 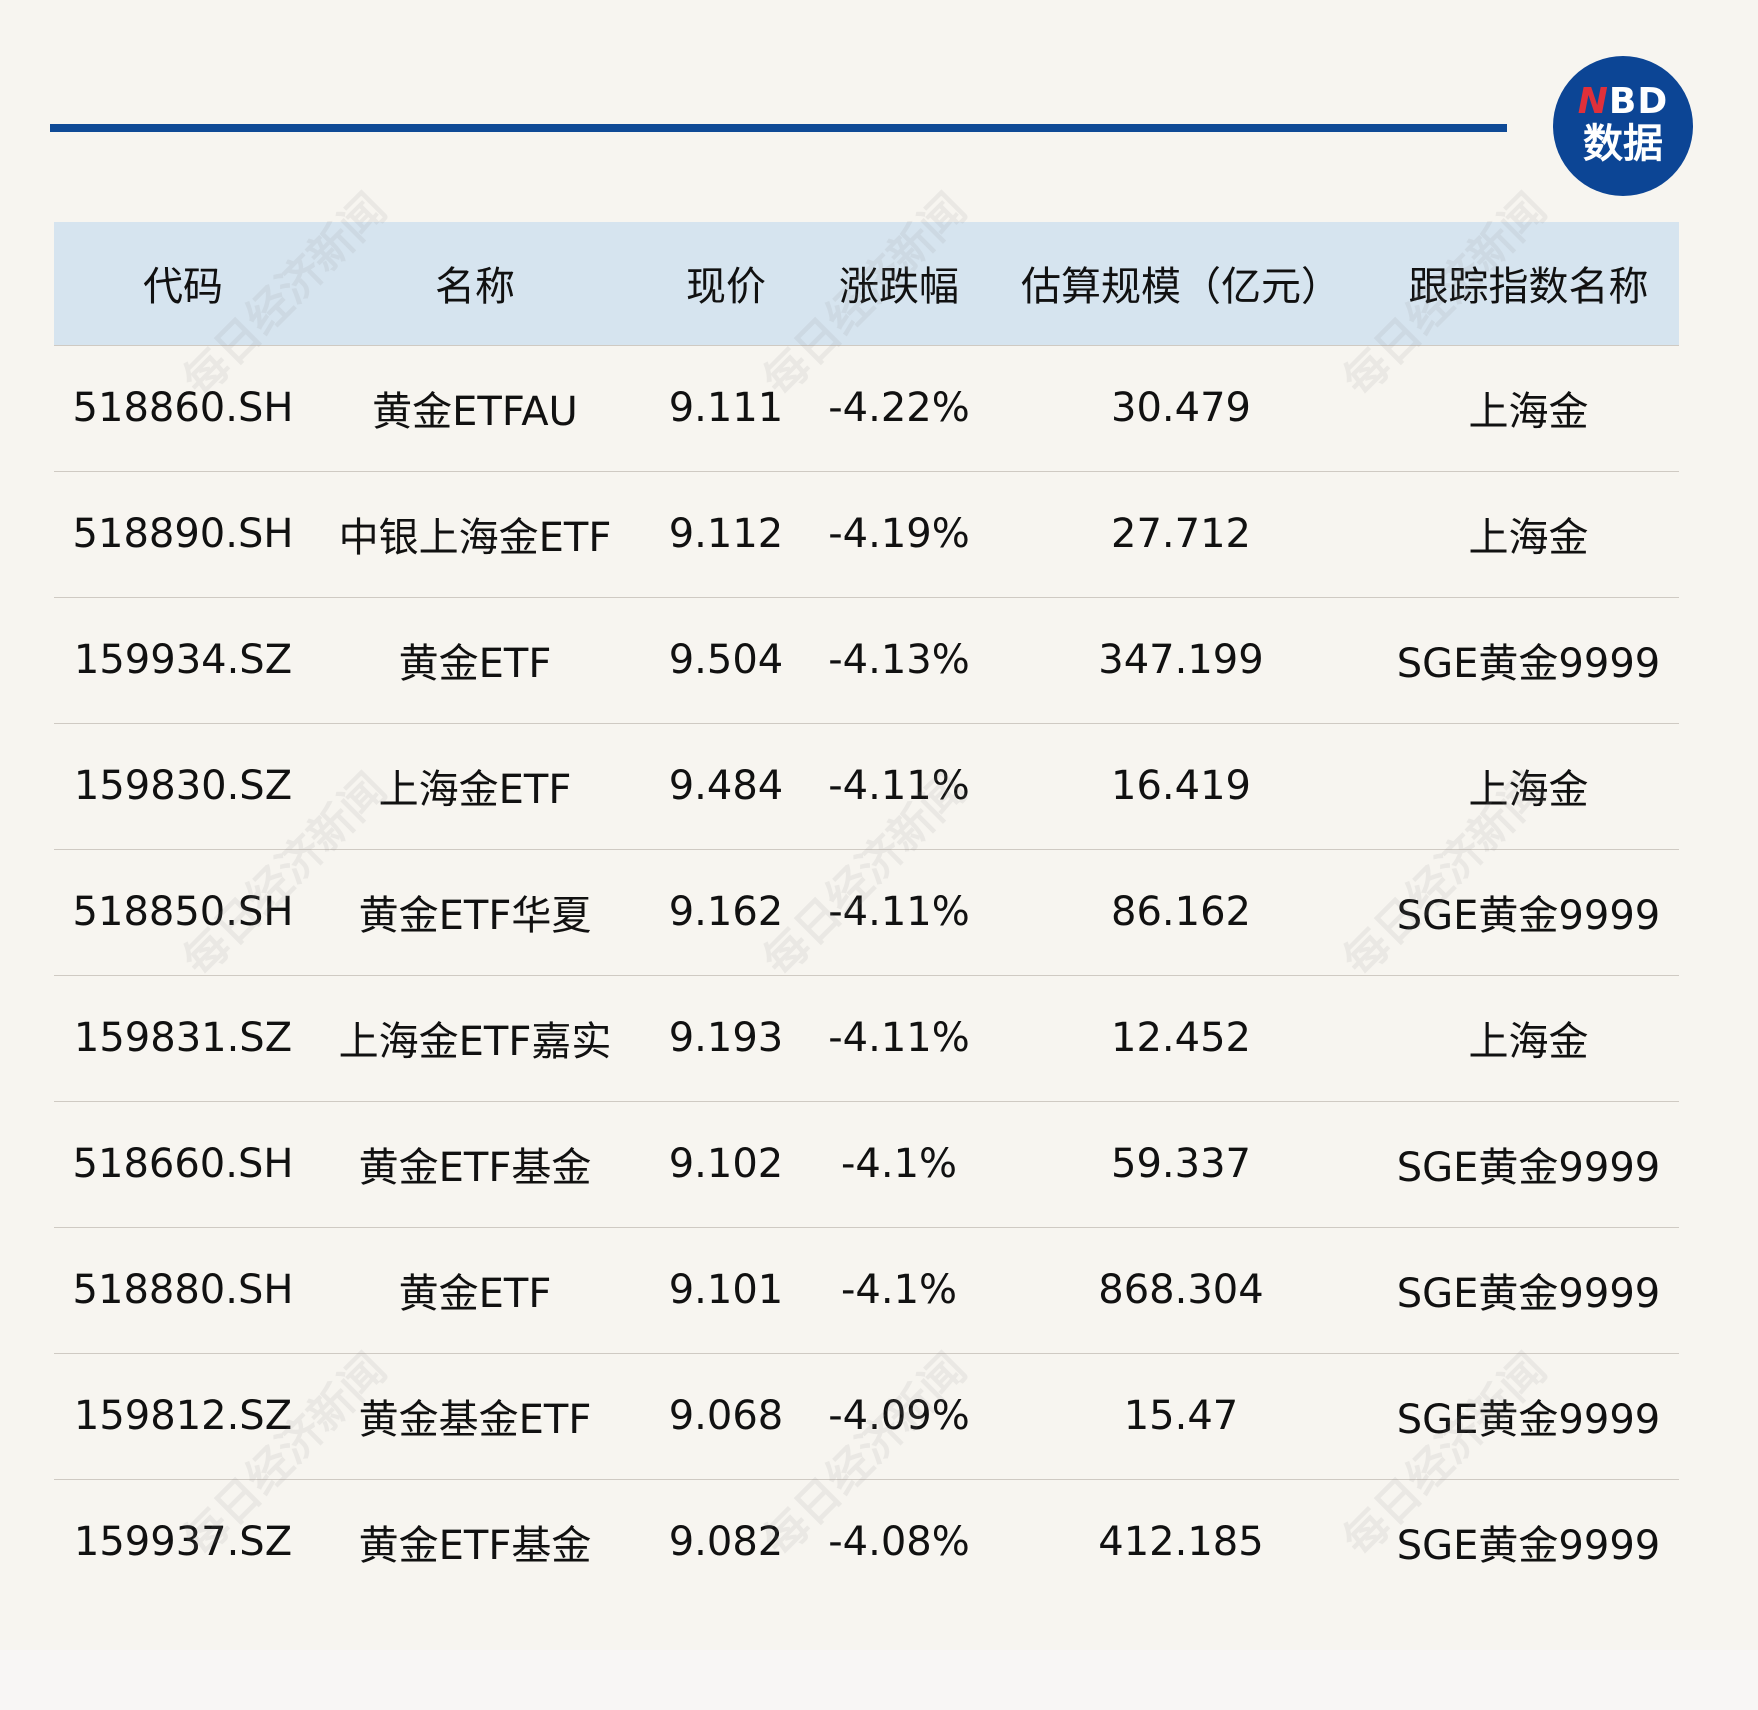 I want to click on cell-scale: 59.337, so click(x=1181, y=1164).